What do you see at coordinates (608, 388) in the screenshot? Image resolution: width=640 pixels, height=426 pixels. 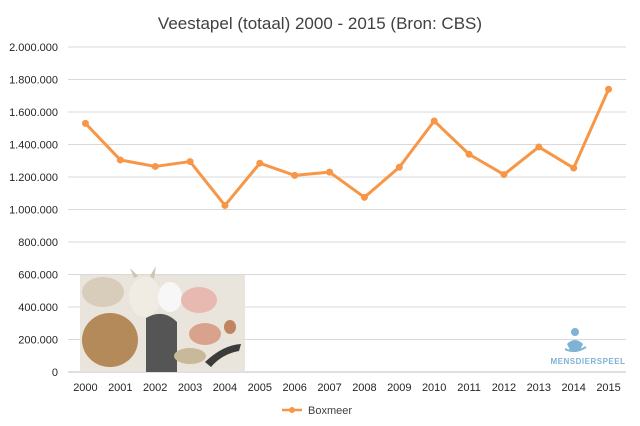 I see `x-tick-label: 2015` at bounding box center [608, 388].